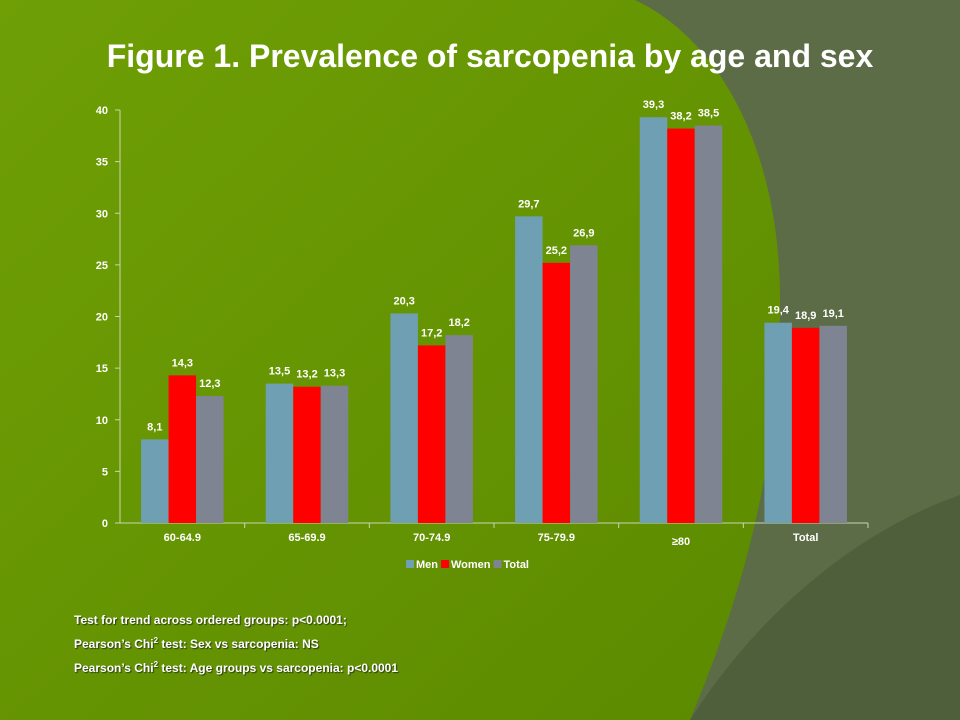 The height and width of the screenshot is (720, 960). I want to click on data-label: 17,2, so click(431, 333).